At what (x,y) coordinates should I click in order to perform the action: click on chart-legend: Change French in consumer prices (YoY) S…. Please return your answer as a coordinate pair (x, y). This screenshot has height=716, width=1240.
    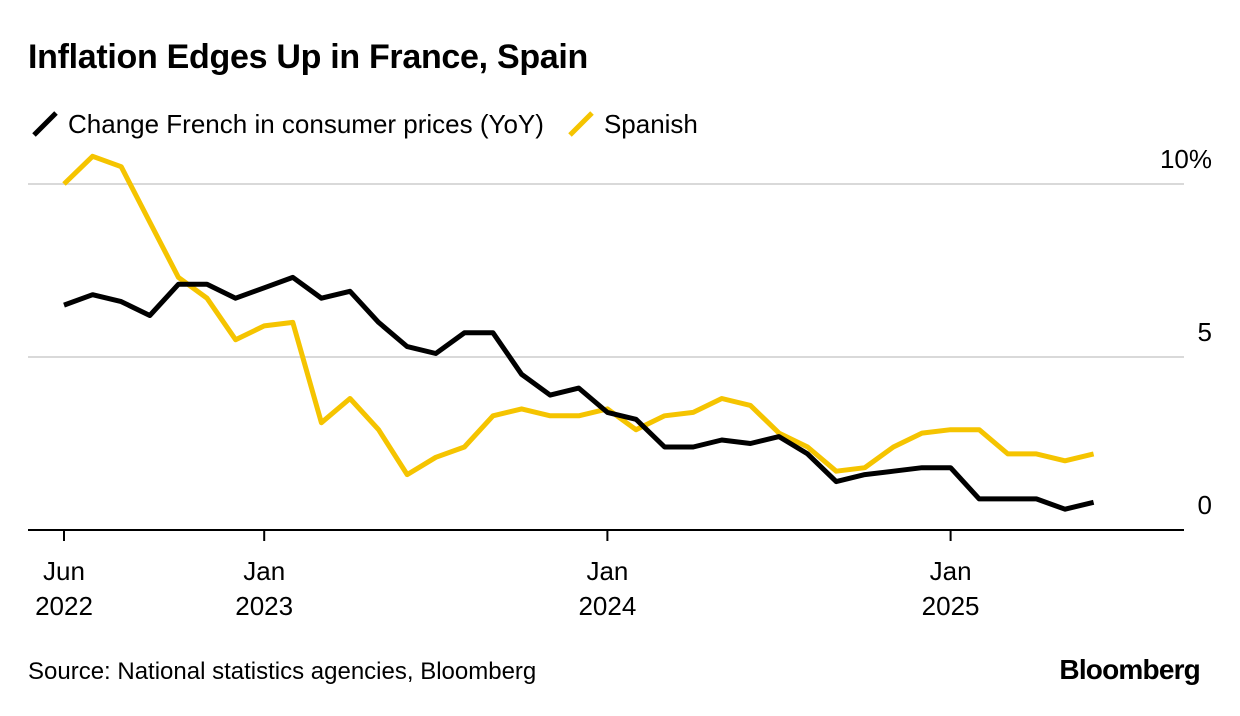
    Looking at the image, I should click on (375, 124).